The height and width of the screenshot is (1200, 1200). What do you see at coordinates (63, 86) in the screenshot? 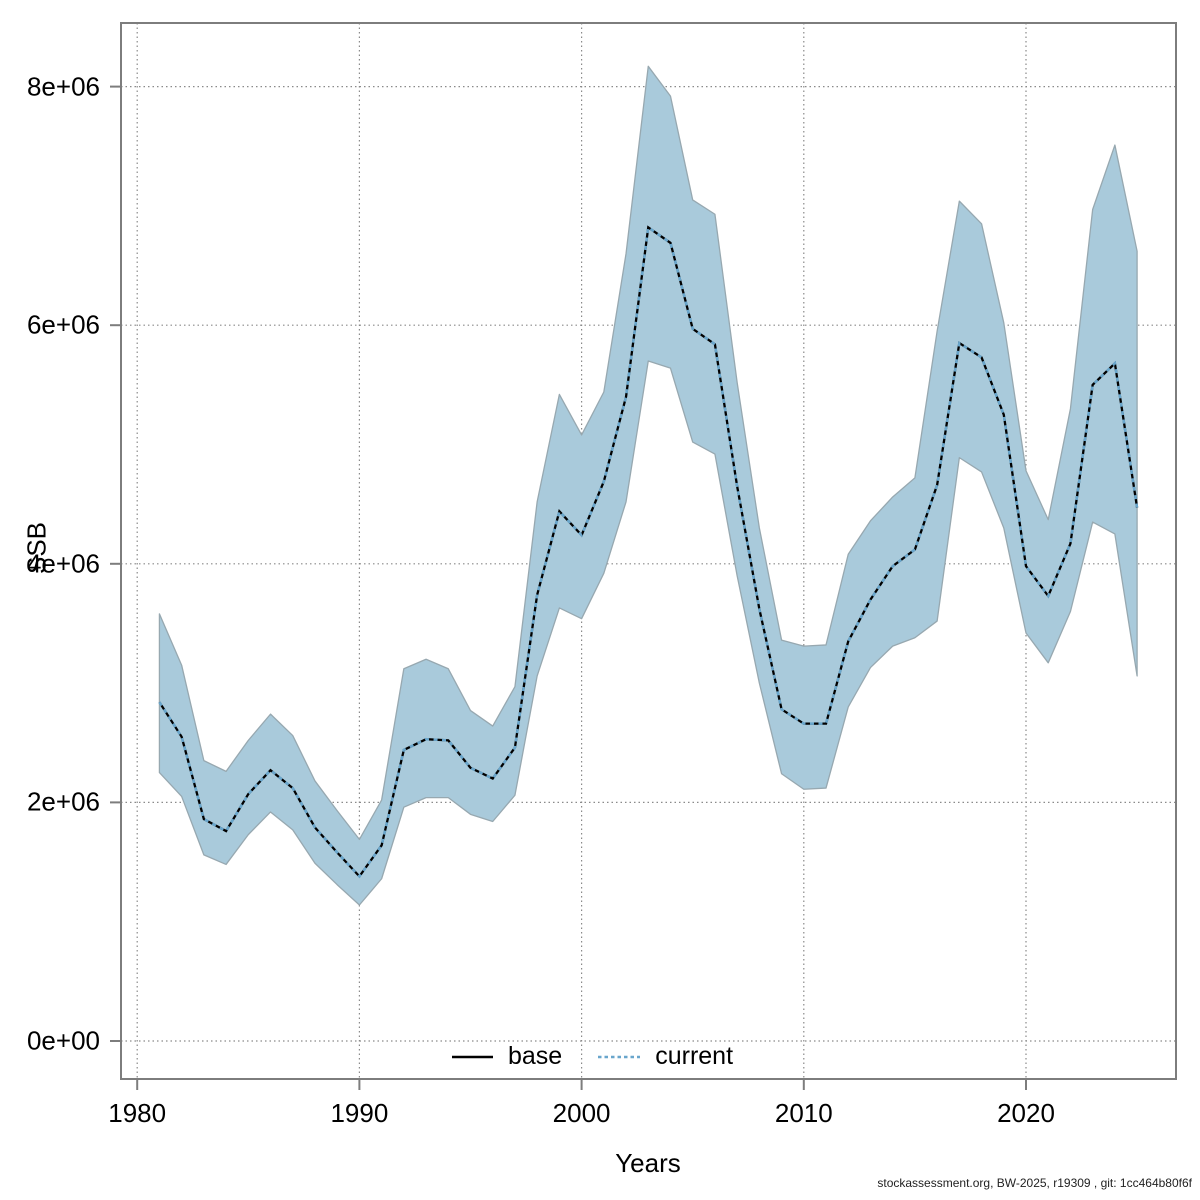
I see `y-tick-label-8e+06: 8e+06` at bounding box center [63, 86].